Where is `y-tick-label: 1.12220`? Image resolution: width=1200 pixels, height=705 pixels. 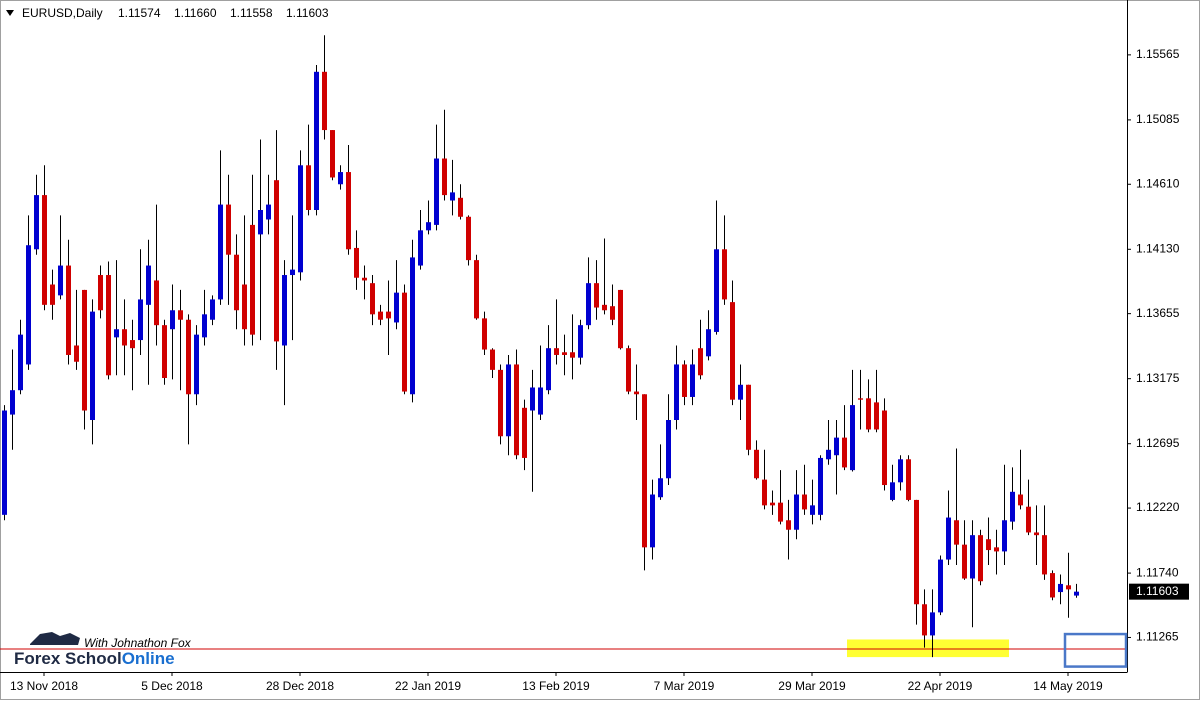
y-tick-label: 1.12220 is located at coordinates (1158, 507).